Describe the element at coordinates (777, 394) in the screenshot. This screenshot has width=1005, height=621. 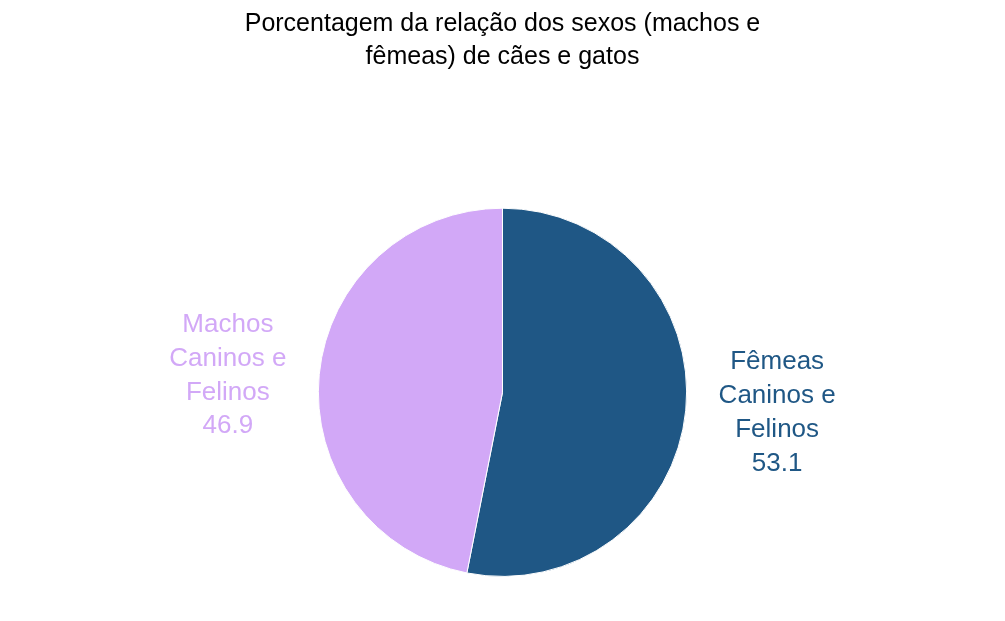
I see `slice-label: Fêmeas Caninos e Felinos` at that location.